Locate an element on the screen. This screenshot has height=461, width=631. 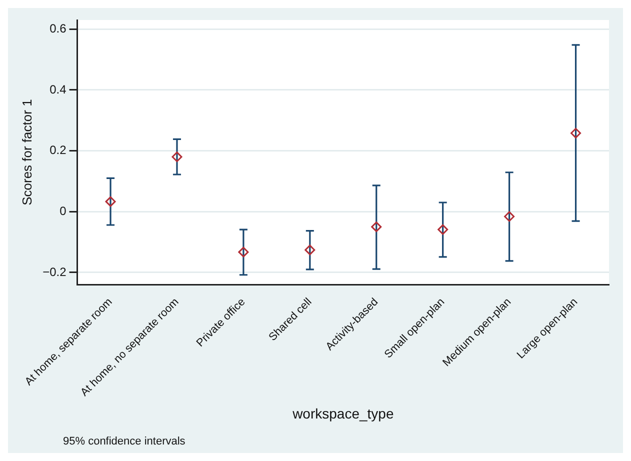
x-axis-title: workspace_type is located at coordinates (343, 413).